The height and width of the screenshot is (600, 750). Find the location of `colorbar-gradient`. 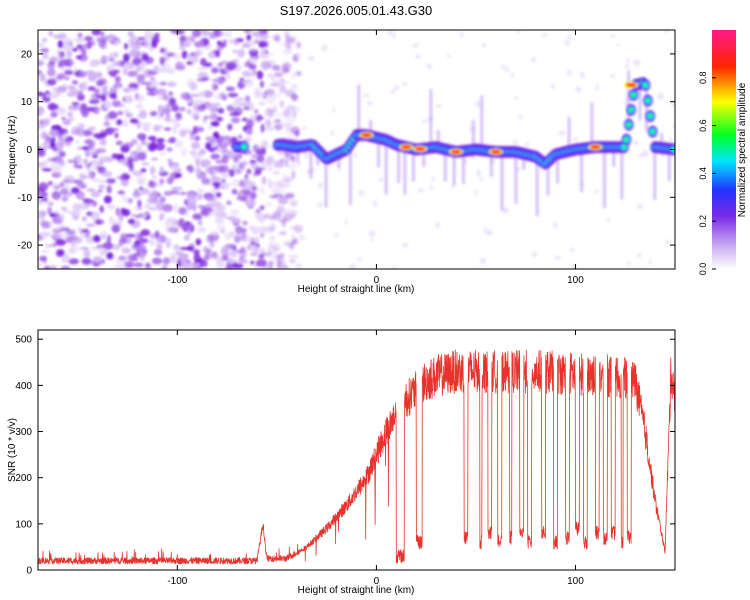

colorbar-gradient is located at coordinates (724, 149).